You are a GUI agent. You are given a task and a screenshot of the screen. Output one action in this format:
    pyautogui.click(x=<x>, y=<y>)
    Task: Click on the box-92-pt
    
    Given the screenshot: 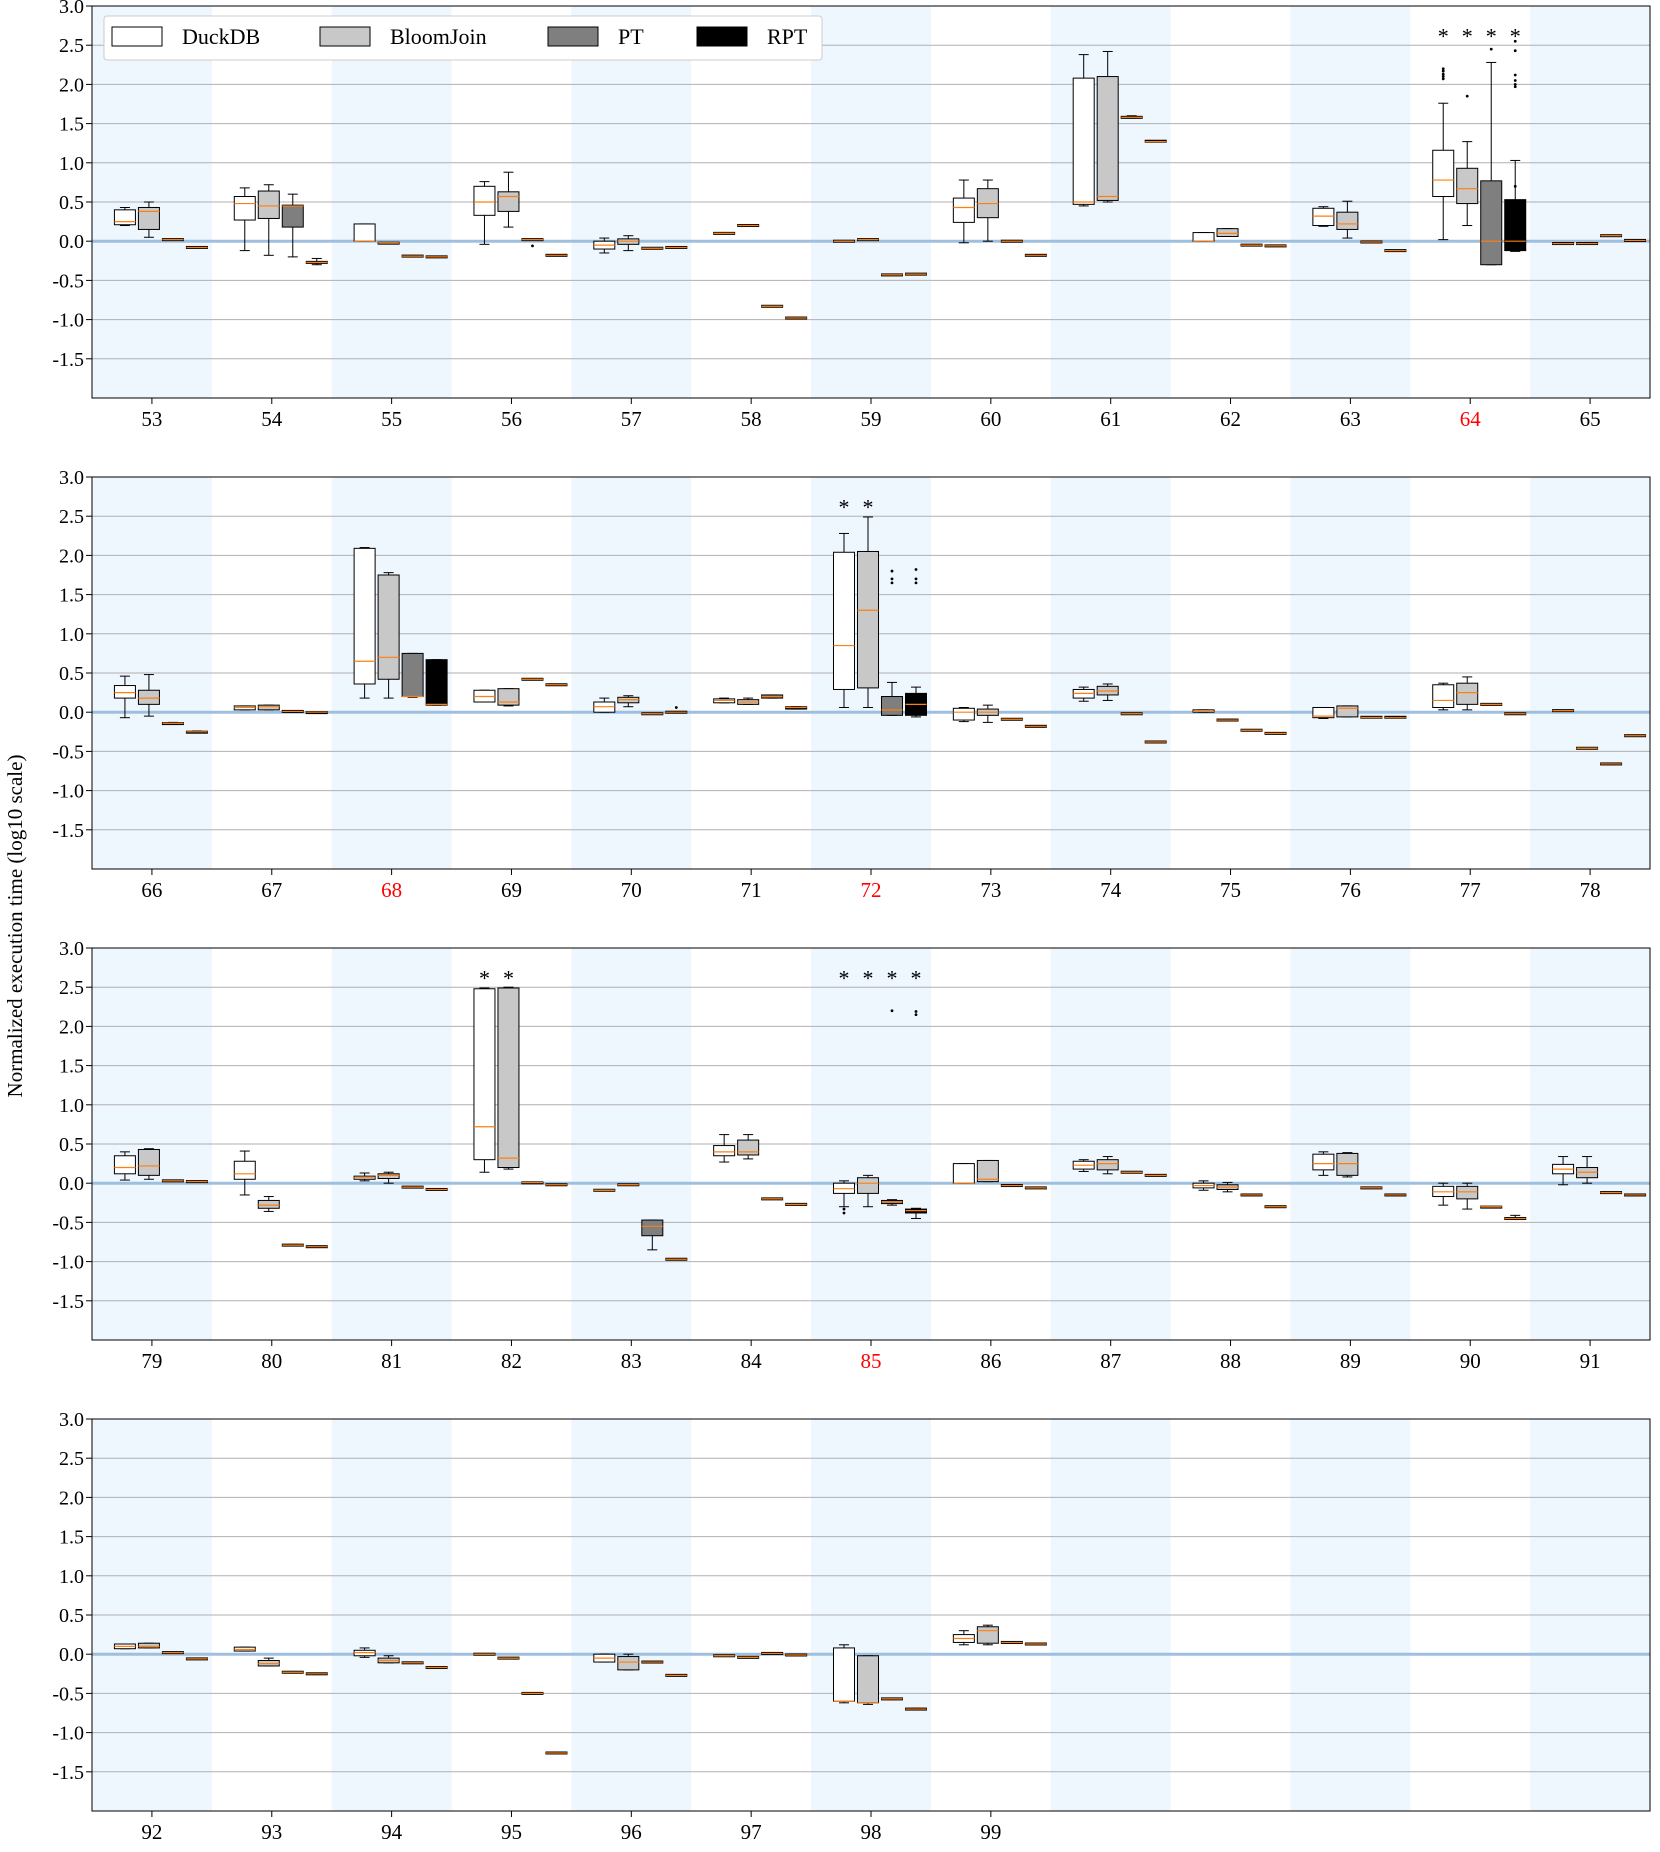 What is the action you would take?
    pyautogui.click(x=172, y=1653)
    